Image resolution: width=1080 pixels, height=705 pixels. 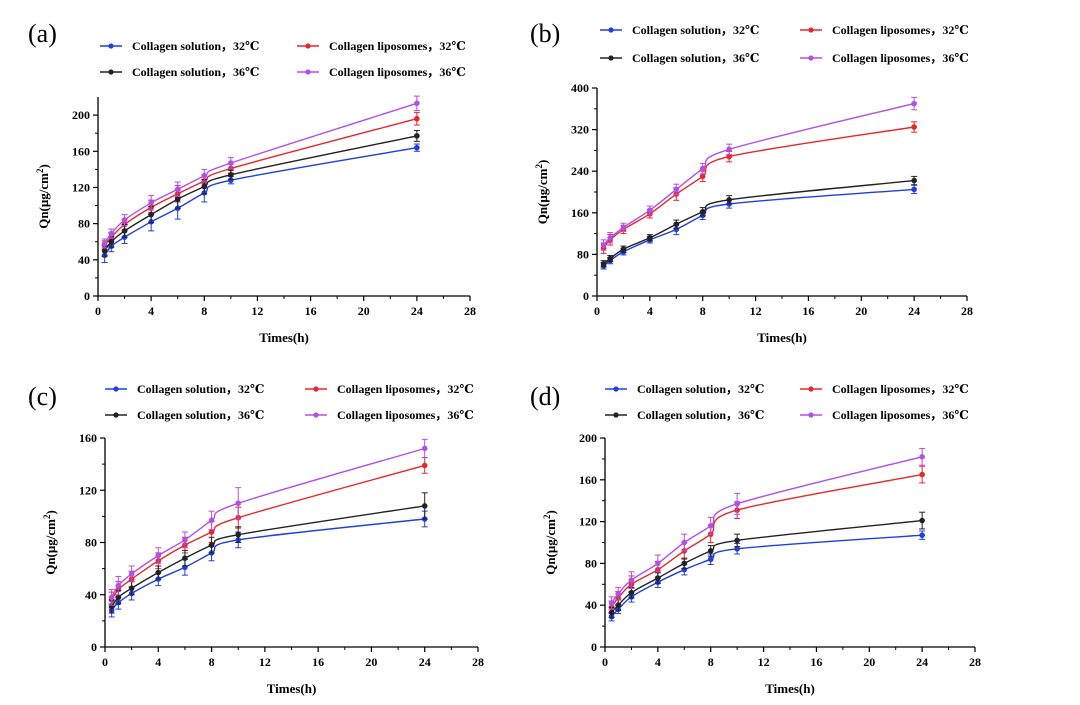 I want to click on series-line-lip36, so click(x=759, y=174).